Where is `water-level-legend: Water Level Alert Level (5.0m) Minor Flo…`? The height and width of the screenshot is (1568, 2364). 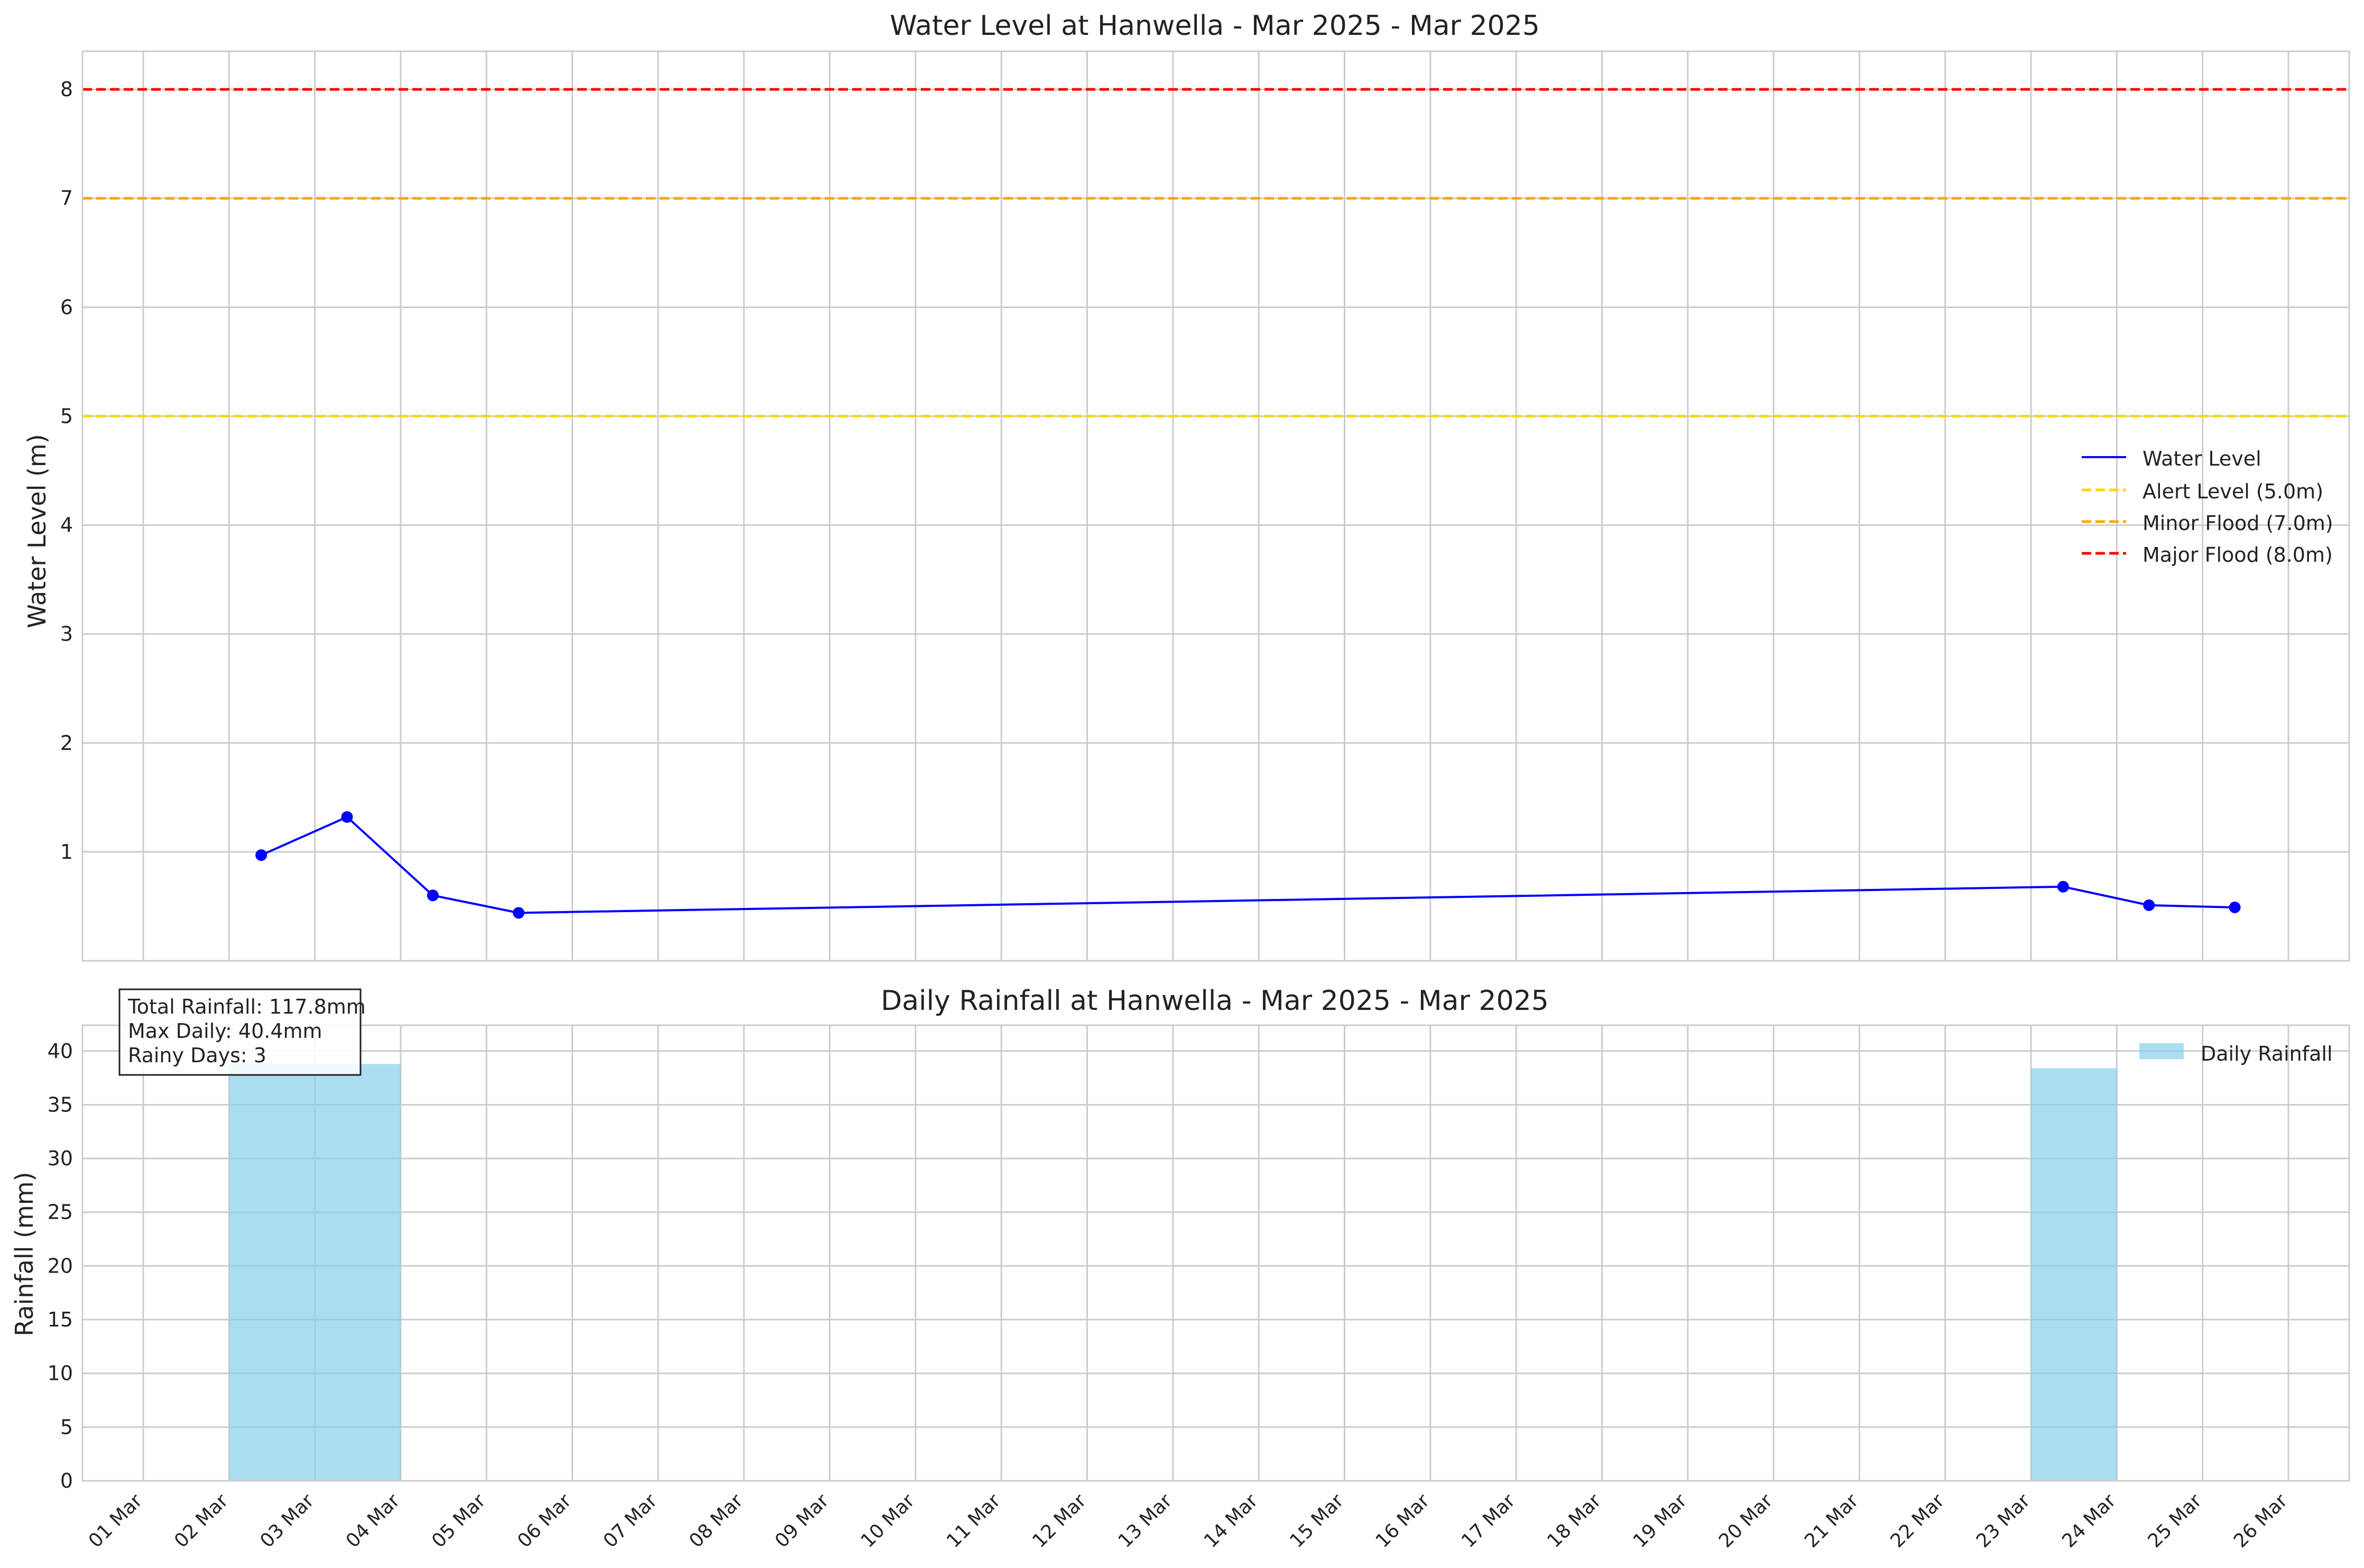
water-level-legend: Water Level Alert Level (5.0m) Minor Flo… is located at coordinates (2207, 507).